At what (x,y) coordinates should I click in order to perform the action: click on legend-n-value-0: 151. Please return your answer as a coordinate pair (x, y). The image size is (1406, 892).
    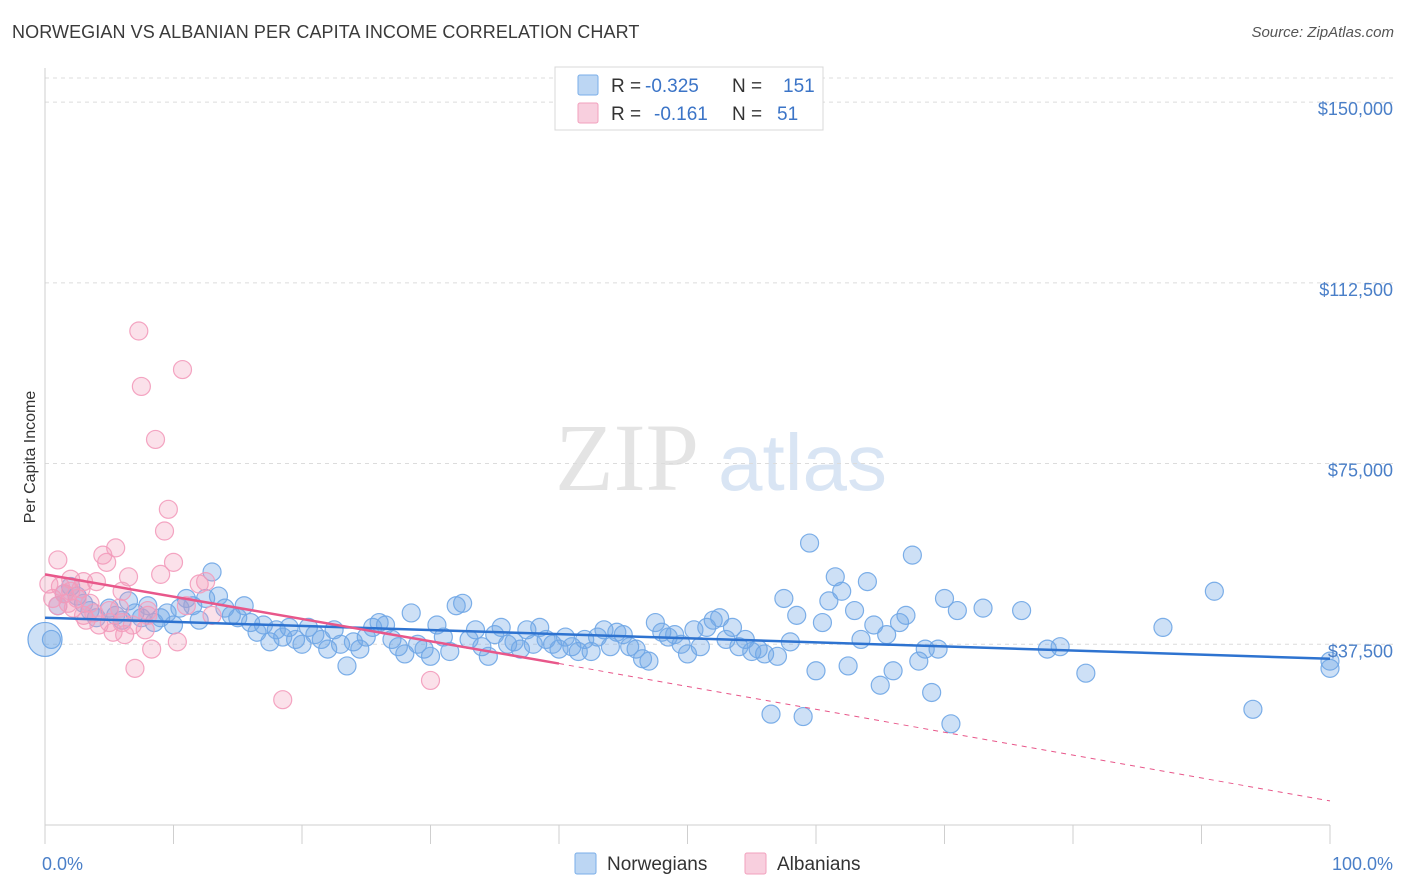
    Looking at the image, I should click on (799, 86).